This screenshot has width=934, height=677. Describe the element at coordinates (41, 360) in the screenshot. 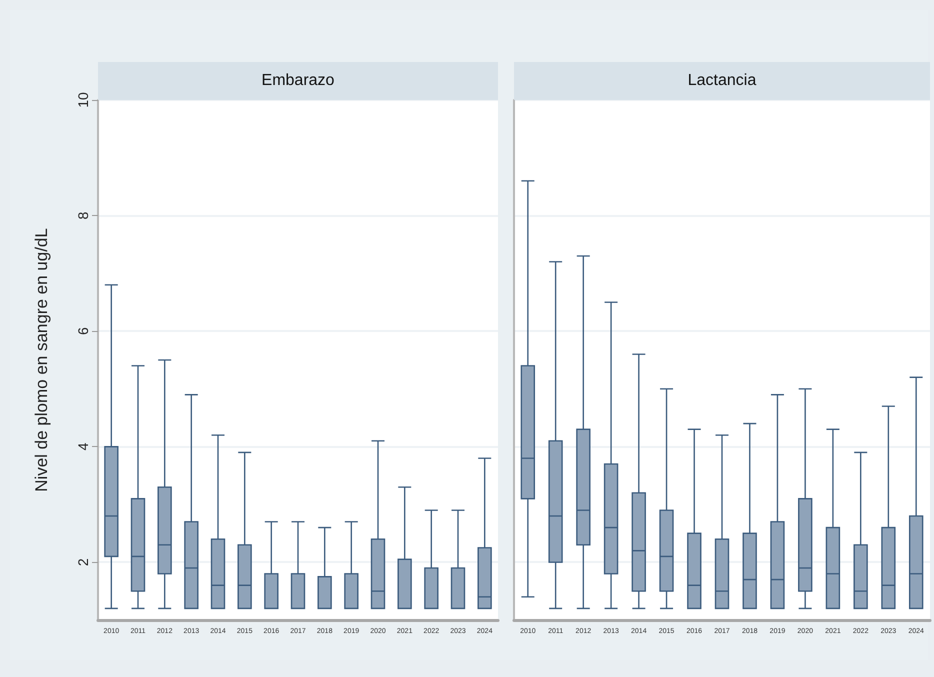

I see `y-axis-title: Nivel de plomo en sangre en ug/dL` at that location.